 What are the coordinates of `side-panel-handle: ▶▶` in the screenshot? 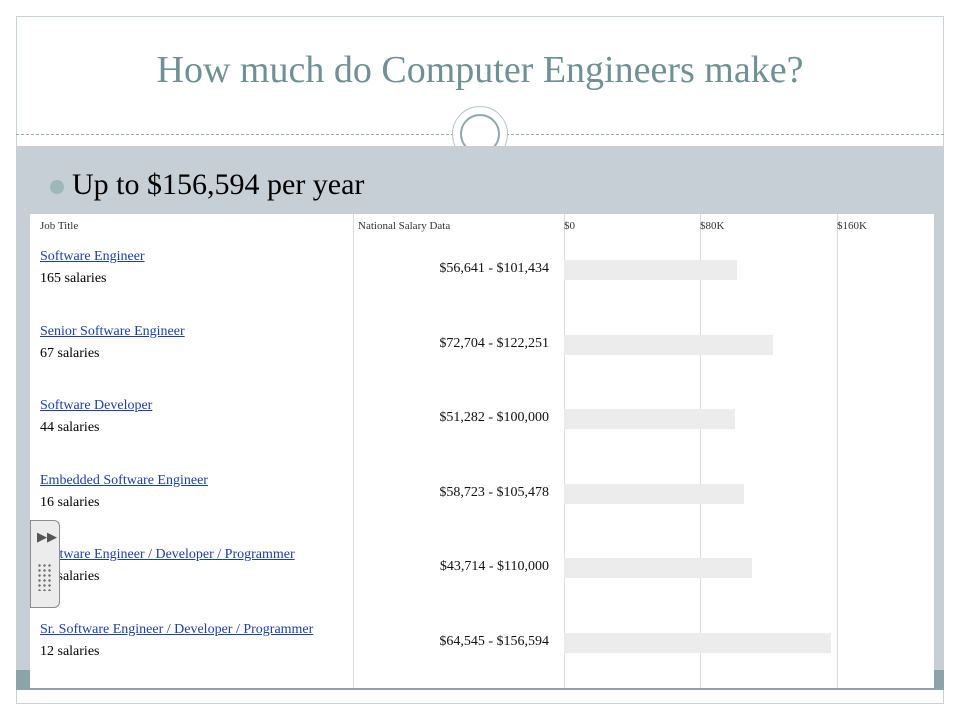 It's located at (45, 564).